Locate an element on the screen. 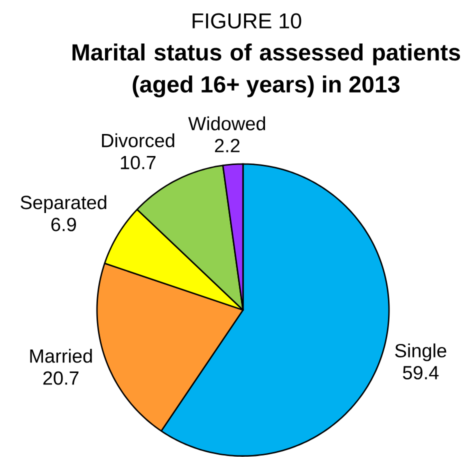 The width and height of the screenshot is (470, 457). data-label: 59.4 is located at coordinates (420, 373).